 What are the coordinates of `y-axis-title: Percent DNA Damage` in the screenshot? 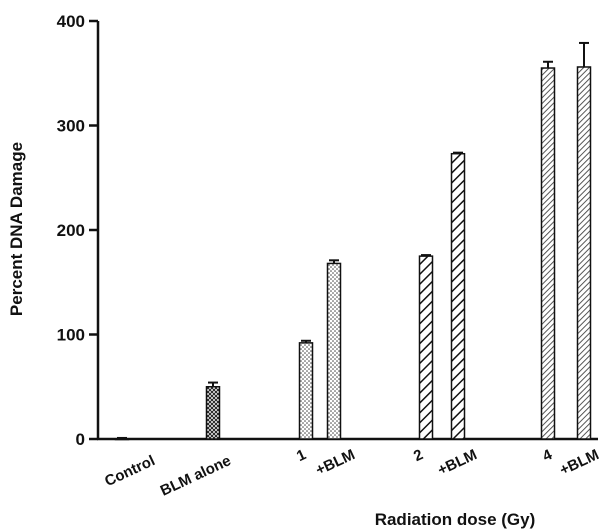 It's located at (16, 229).